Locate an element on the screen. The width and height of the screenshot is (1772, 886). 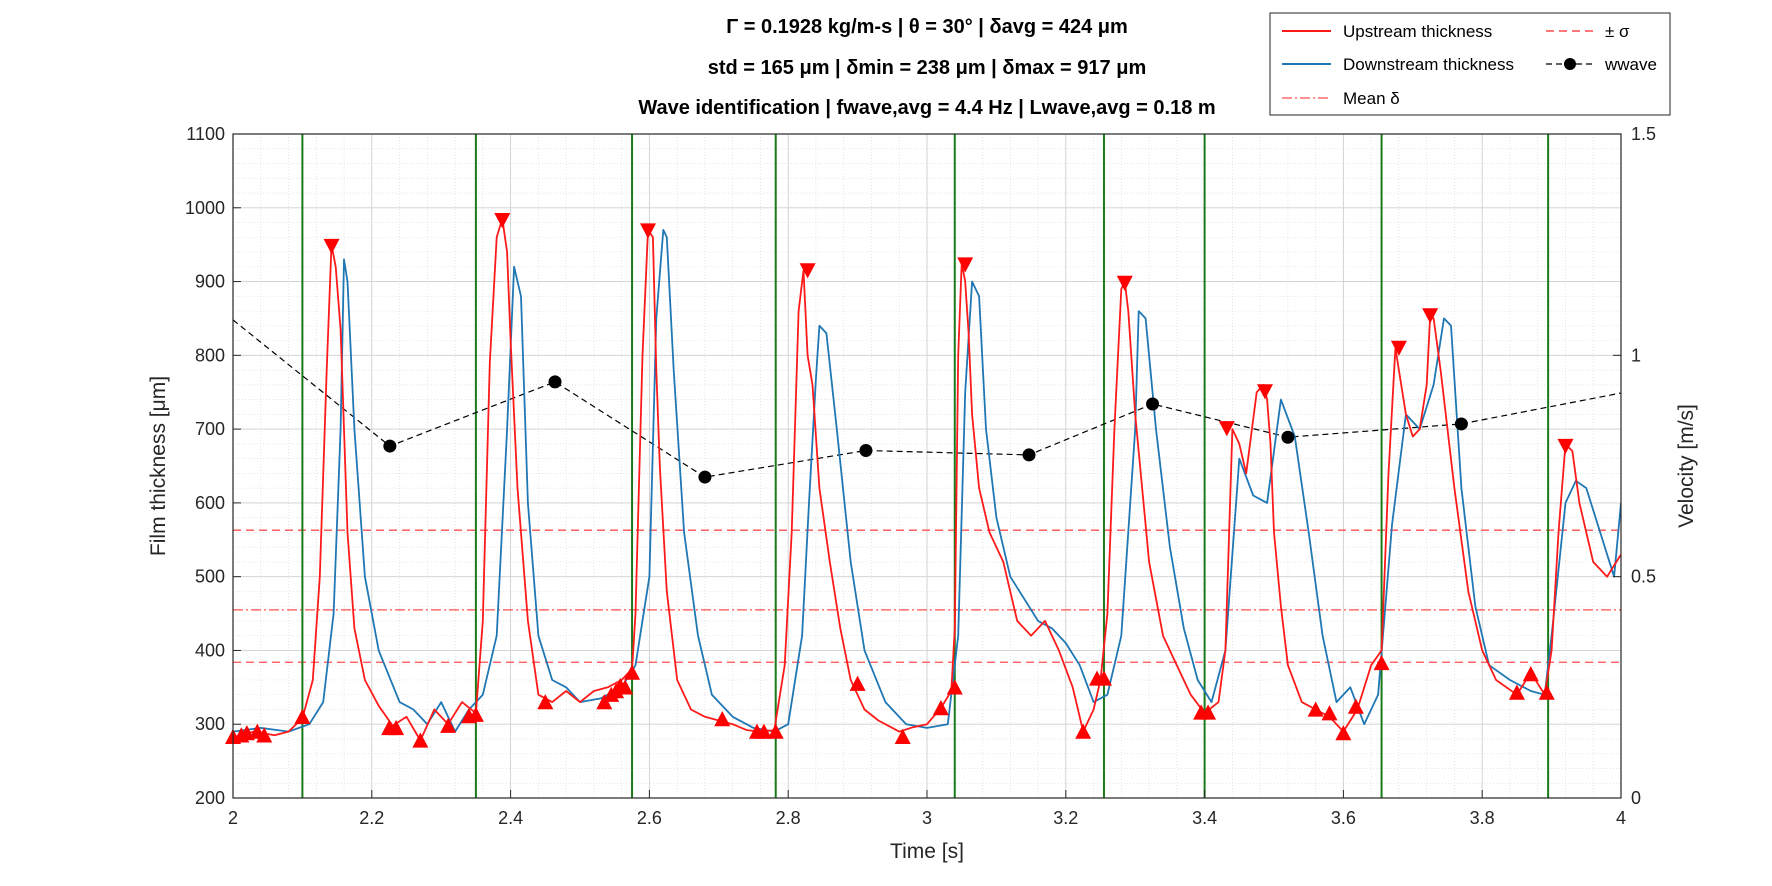
x-axis-label: Time [s] is located at coordinates (927, 851).